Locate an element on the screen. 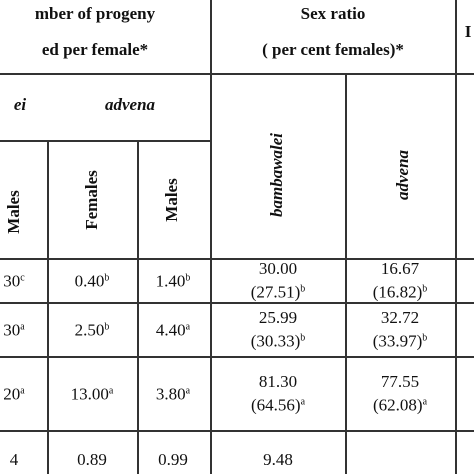 This screenshot has height=474, width=474. cell-value: (64.56) is located at coordinates (275, 405).